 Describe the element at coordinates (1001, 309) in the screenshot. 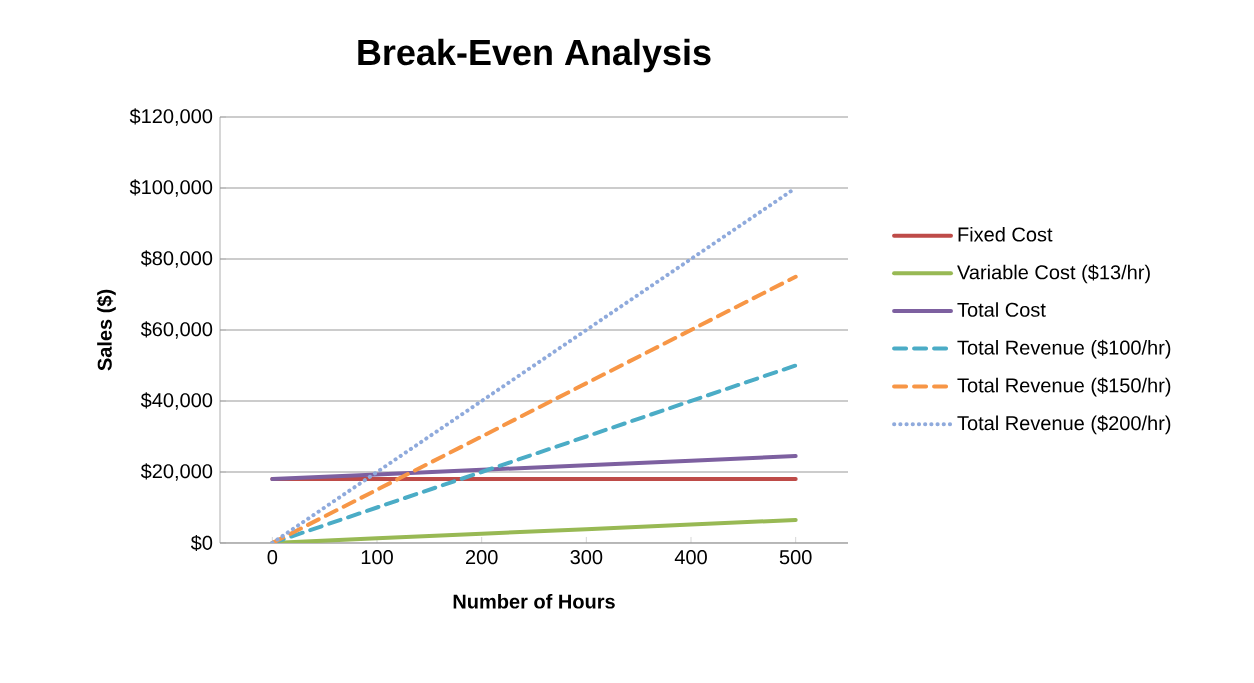

I see `legend-label: Total Cost` at that location.